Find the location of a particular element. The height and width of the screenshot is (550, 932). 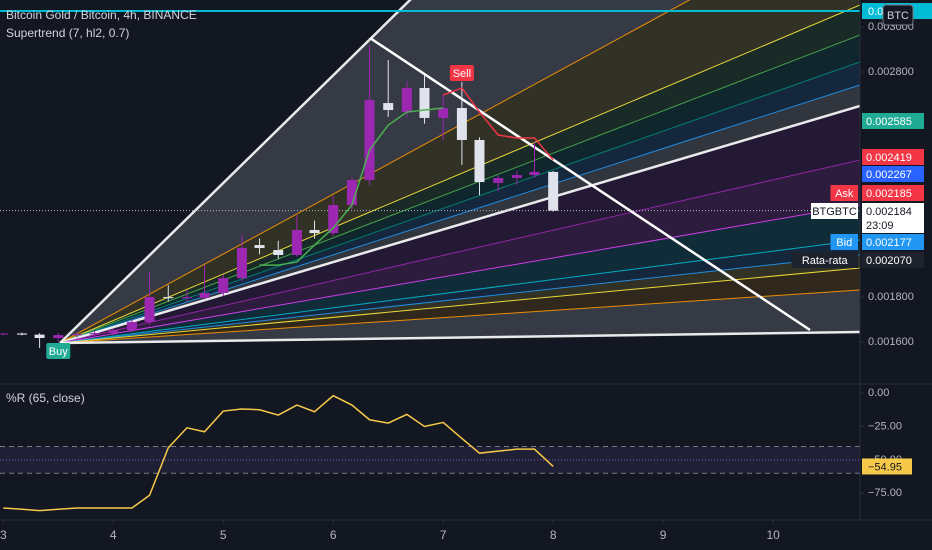

currency-label: BTC is located at coordinates (898, 16).